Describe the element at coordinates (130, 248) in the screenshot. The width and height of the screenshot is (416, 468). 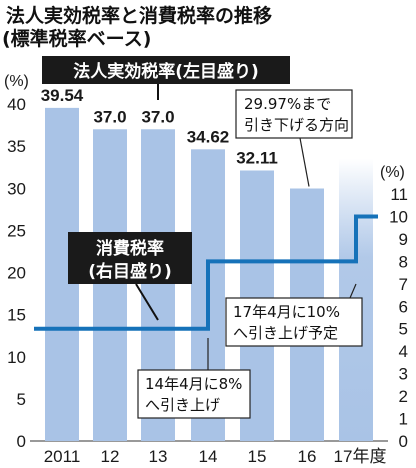
I see `consumption-series-label-line-1: 消費税率` at that location.